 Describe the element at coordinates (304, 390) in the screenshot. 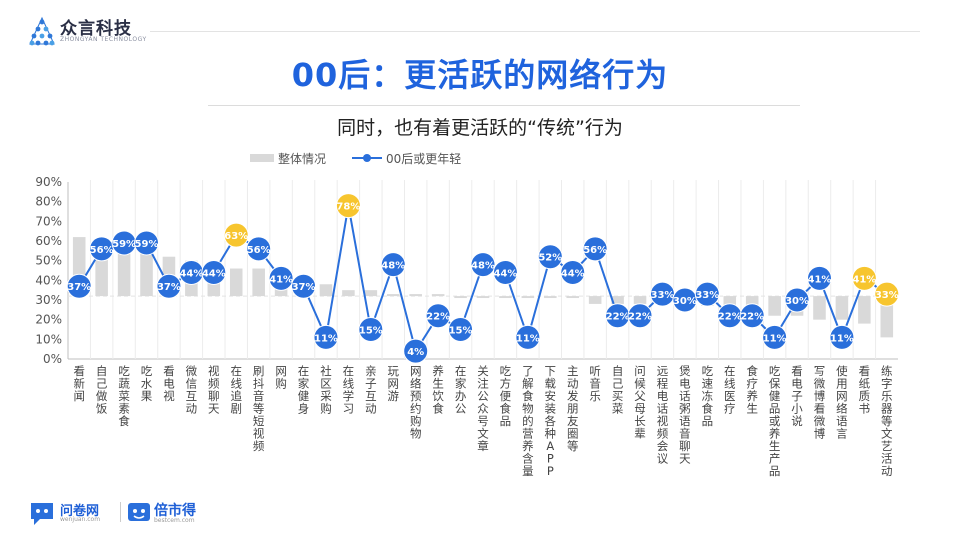

I see `x-tick-label: 在家健身` at that location.